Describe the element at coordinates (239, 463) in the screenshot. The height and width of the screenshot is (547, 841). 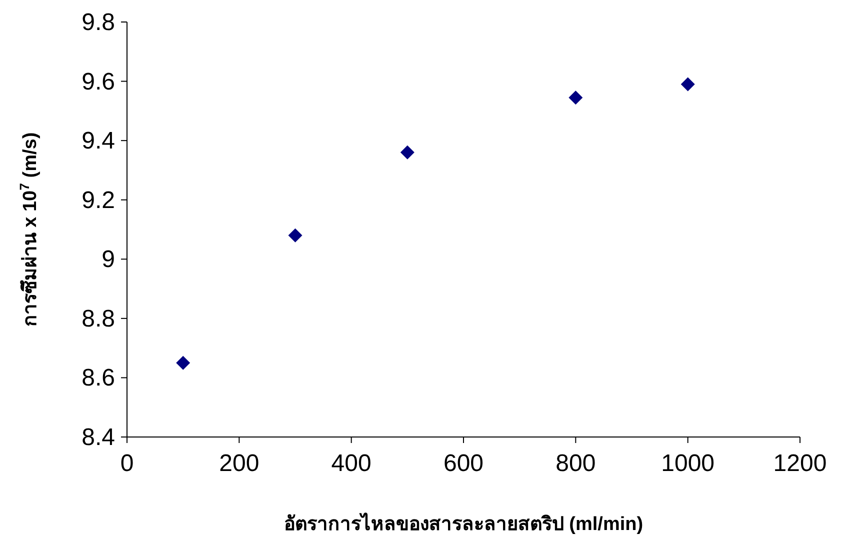
I see `x-tick-label: 200` at that location.